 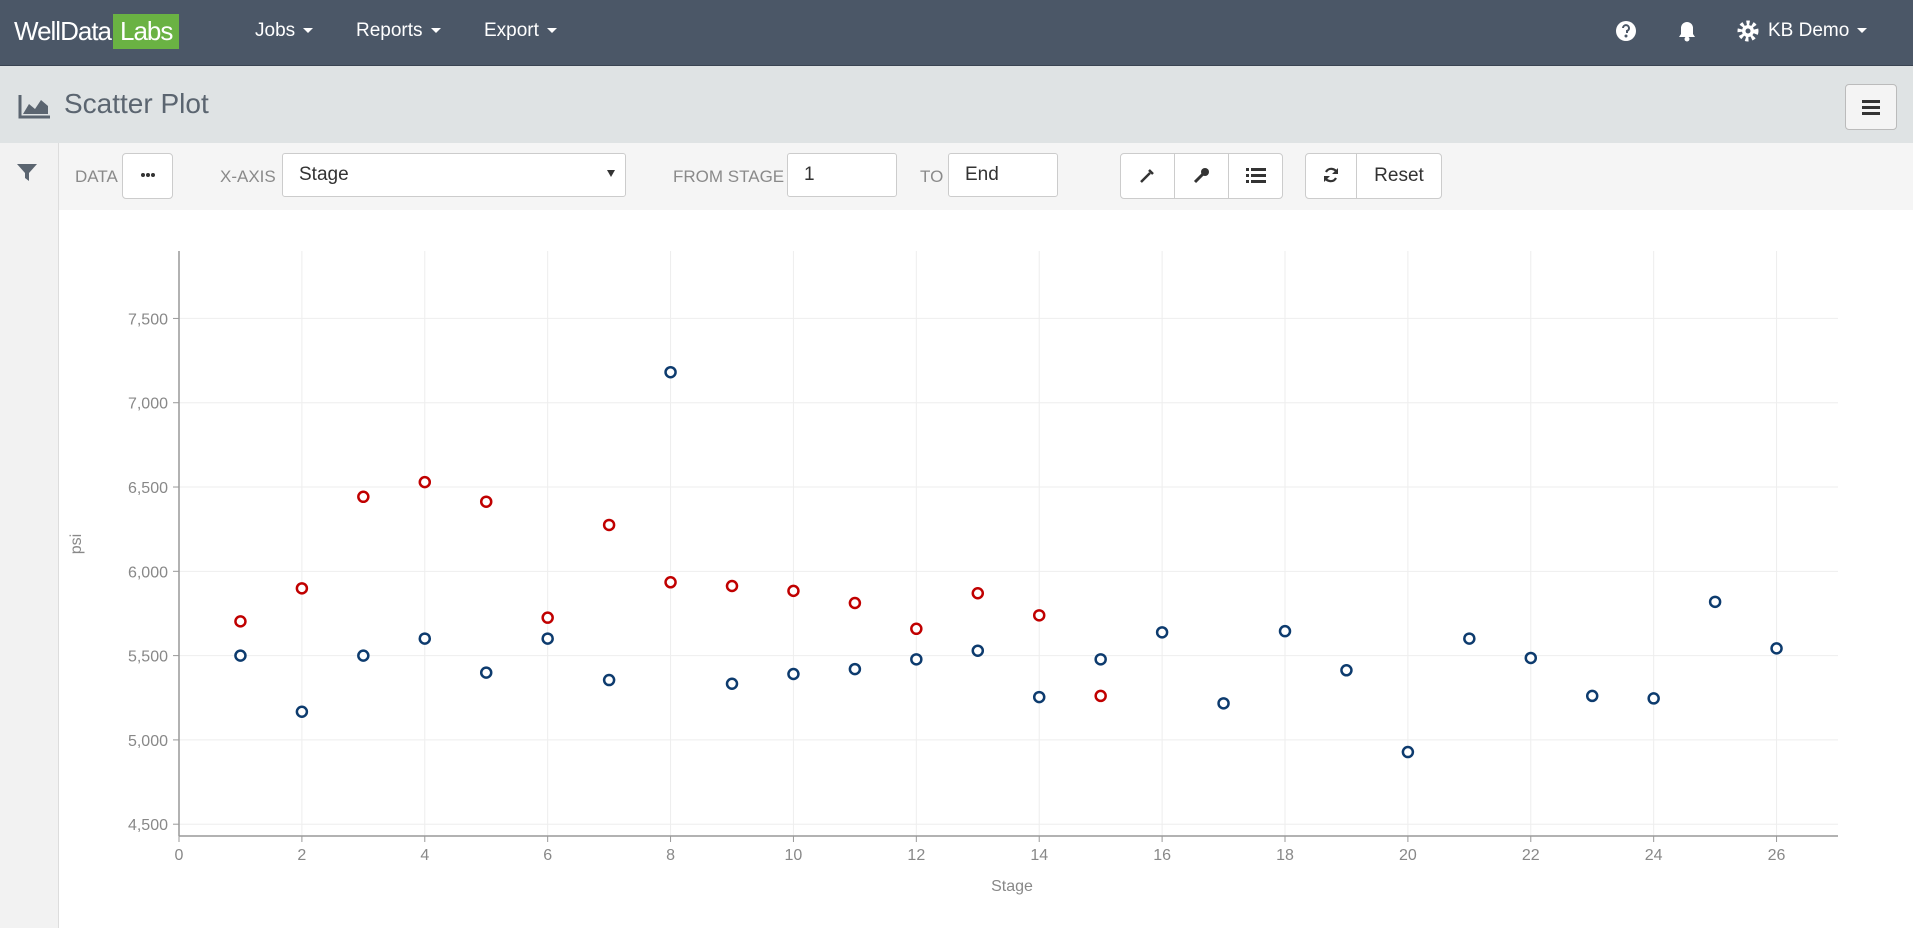 What do you see at coordinates (1012, 886) in the screenshot?
I see `x-axis-title: Stage` at bounding box center [1012, 886].